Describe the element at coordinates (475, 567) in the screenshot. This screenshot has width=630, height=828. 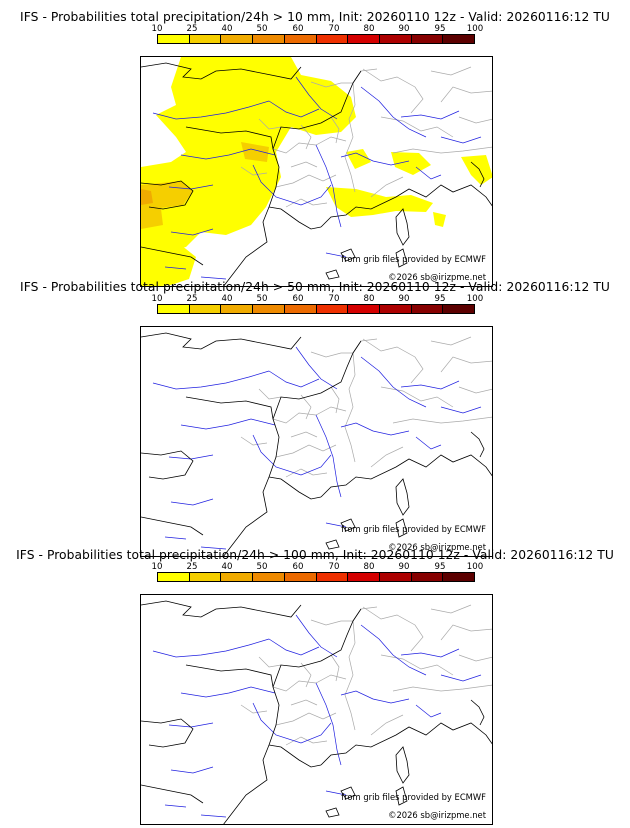
I see `colorbar-tick-label: 100` at that location.